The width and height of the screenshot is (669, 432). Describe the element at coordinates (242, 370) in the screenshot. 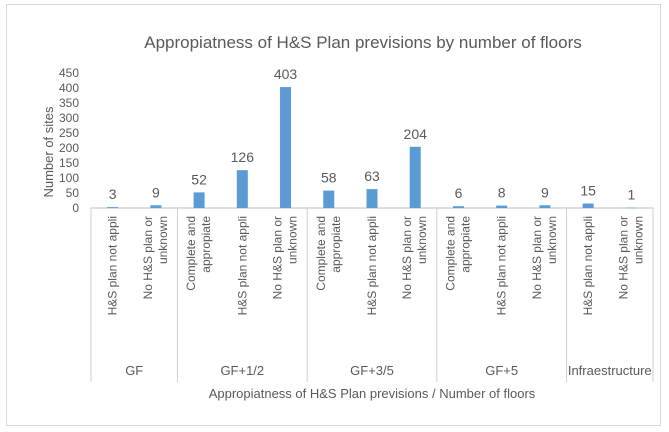

I see `group-label: GF+1/2` at that location.